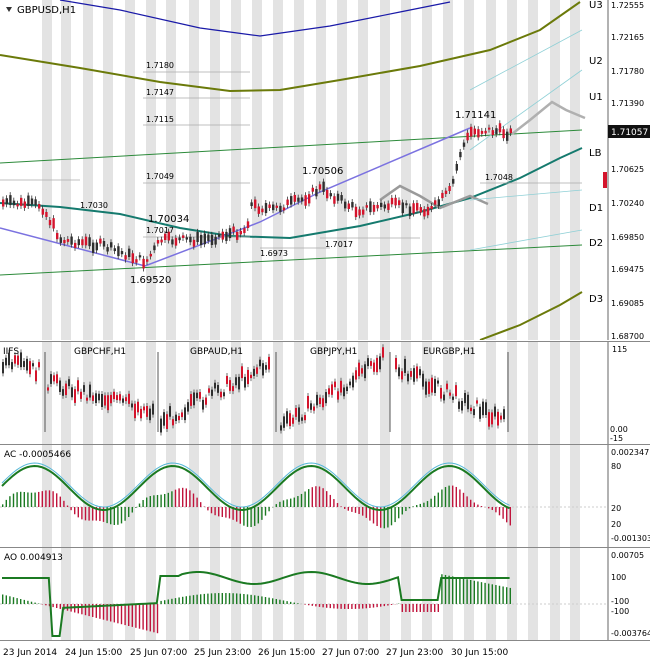  Describe the element at coordinates (33, 558) in the screenshot. I see `ao-label: AO 0.004913` at that location.